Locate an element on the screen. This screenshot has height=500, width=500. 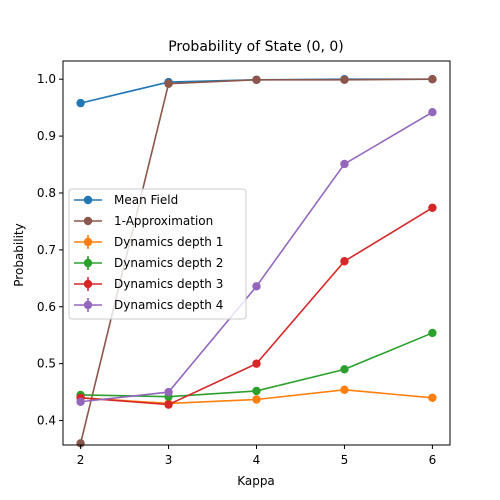
legend-label: Dynamics depth 1 is located at coordinates (168, 242).